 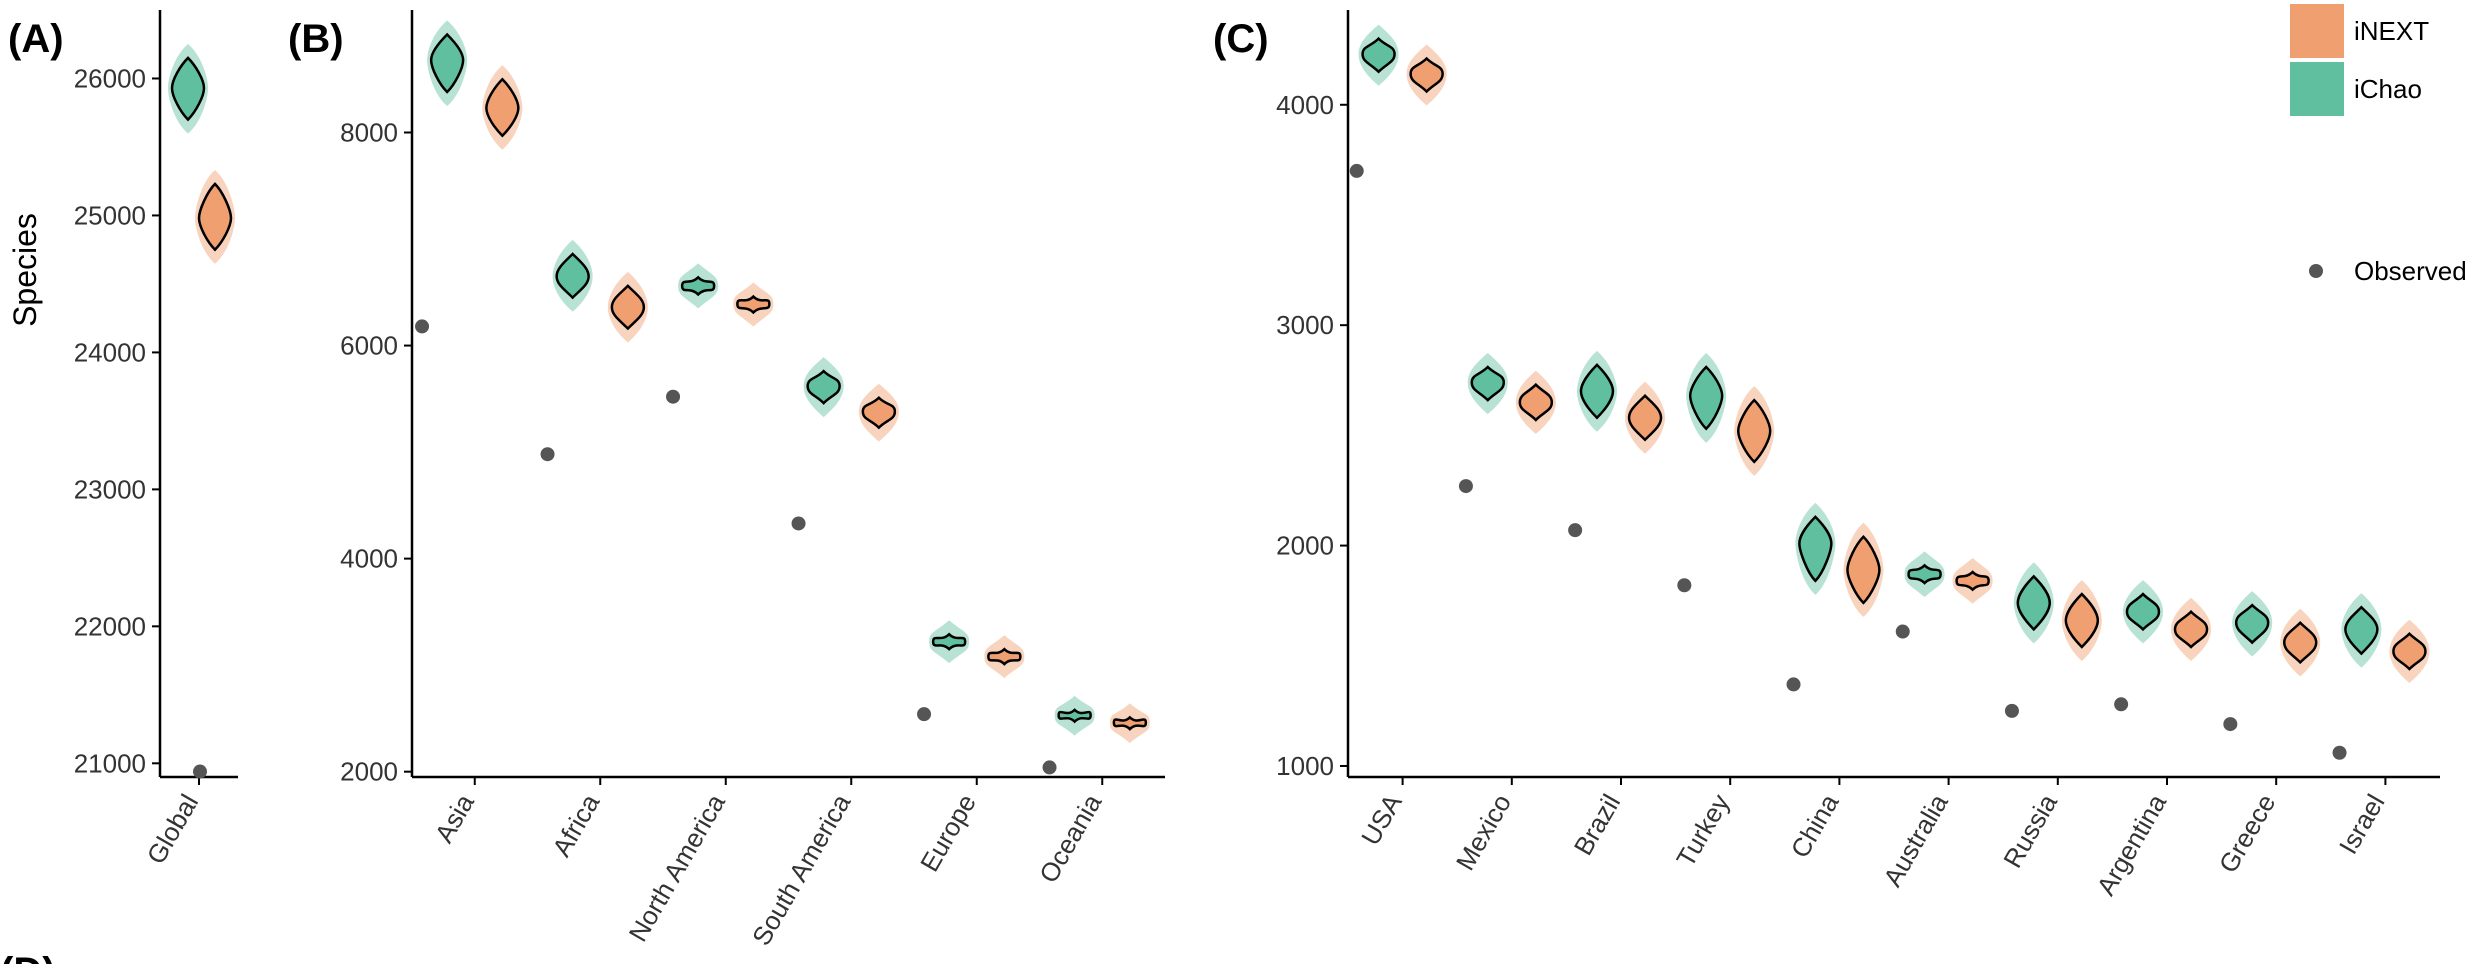 I want to click on x-tick-label: Mexico, so click(x=1483, y=832).